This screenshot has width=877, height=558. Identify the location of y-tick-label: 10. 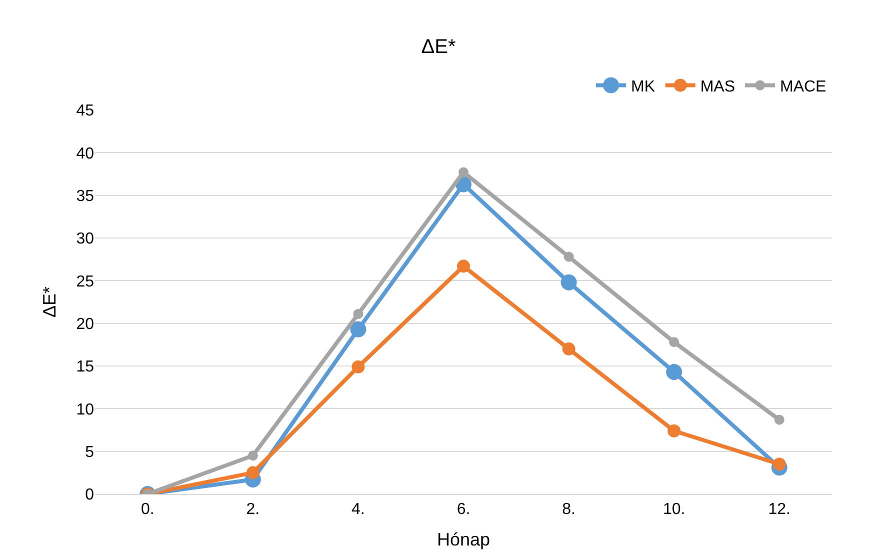
(85, 409).